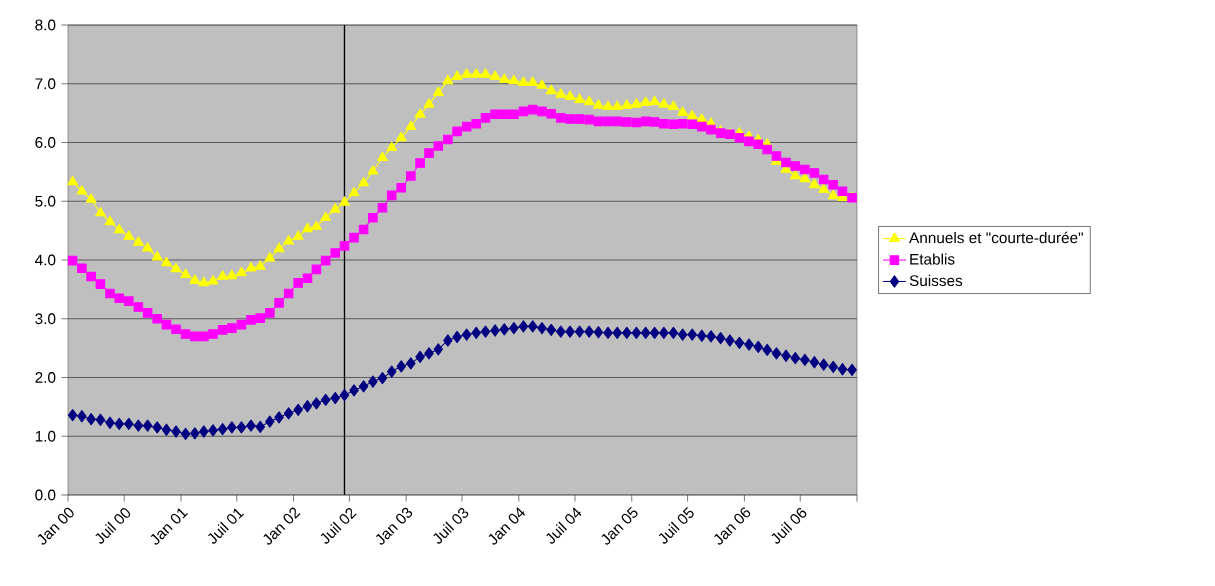  Describe the element at coordinates (45, 377) in the screenshot. I see `y-tick-label: 2.0` at that location.